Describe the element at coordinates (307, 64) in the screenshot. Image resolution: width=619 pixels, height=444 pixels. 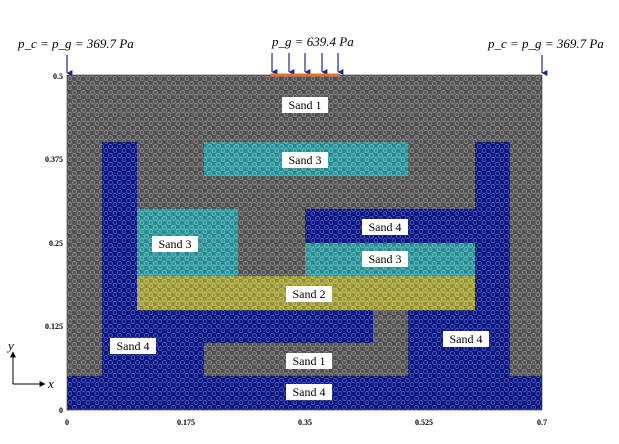
I see `bc-center-arrows` at that location.